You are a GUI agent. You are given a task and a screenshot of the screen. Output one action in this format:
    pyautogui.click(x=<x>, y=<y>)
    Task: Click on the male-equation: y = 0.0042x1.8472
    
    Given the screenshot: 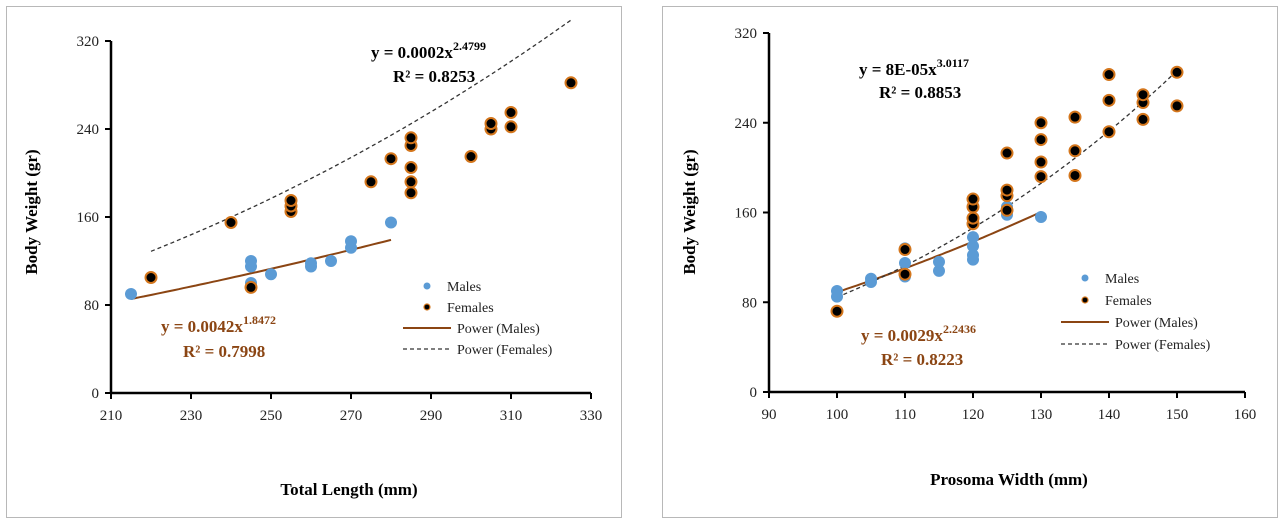 What is the action you would take?
    pyautogui.click(x=218, y=324)
    